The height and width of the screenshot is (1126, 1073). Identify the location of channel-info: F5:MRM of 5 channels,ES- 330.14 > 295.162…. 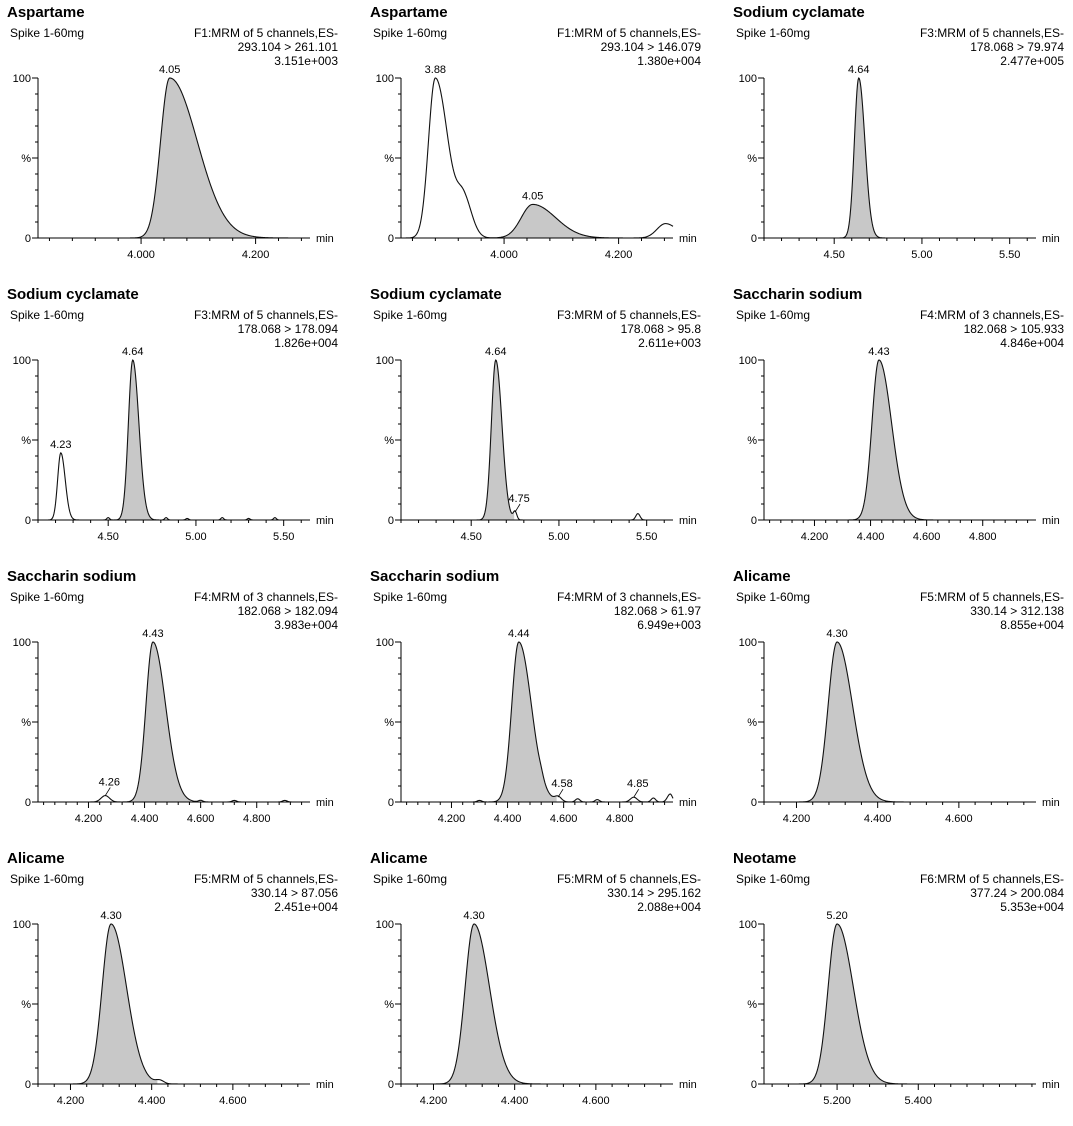
(629, 893).